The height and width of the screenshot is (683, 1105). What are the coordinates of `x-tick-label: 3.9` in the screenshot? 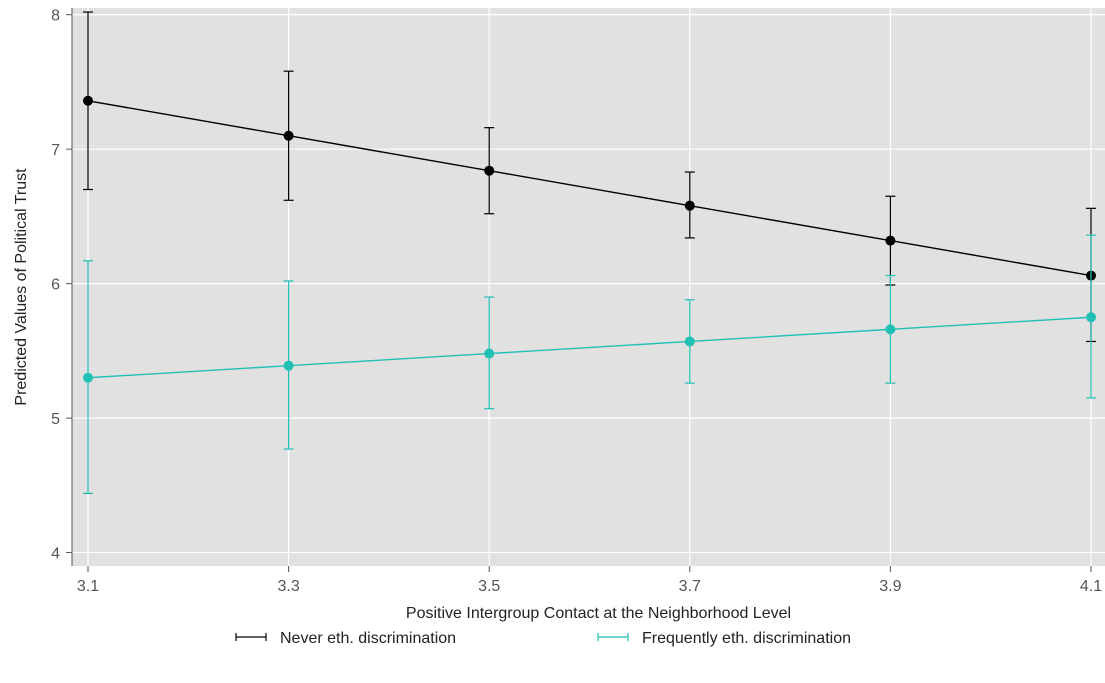 It's located at (890, 586).